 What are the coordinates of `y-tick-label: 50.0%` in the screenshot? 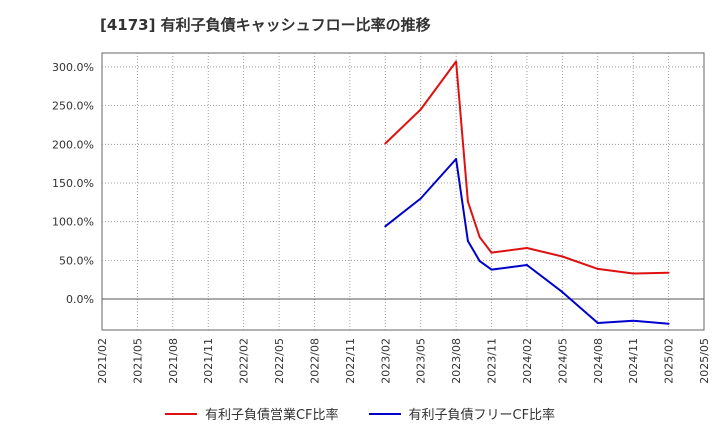 It's located at (76, 260).